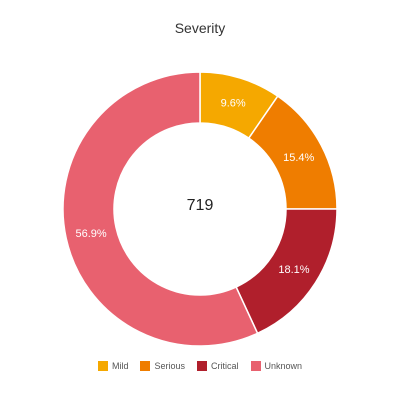  What do you see at coordinates (200, 28) in the screenshot?
I see `chart-title: Severity` at bounding box center [200, 28].